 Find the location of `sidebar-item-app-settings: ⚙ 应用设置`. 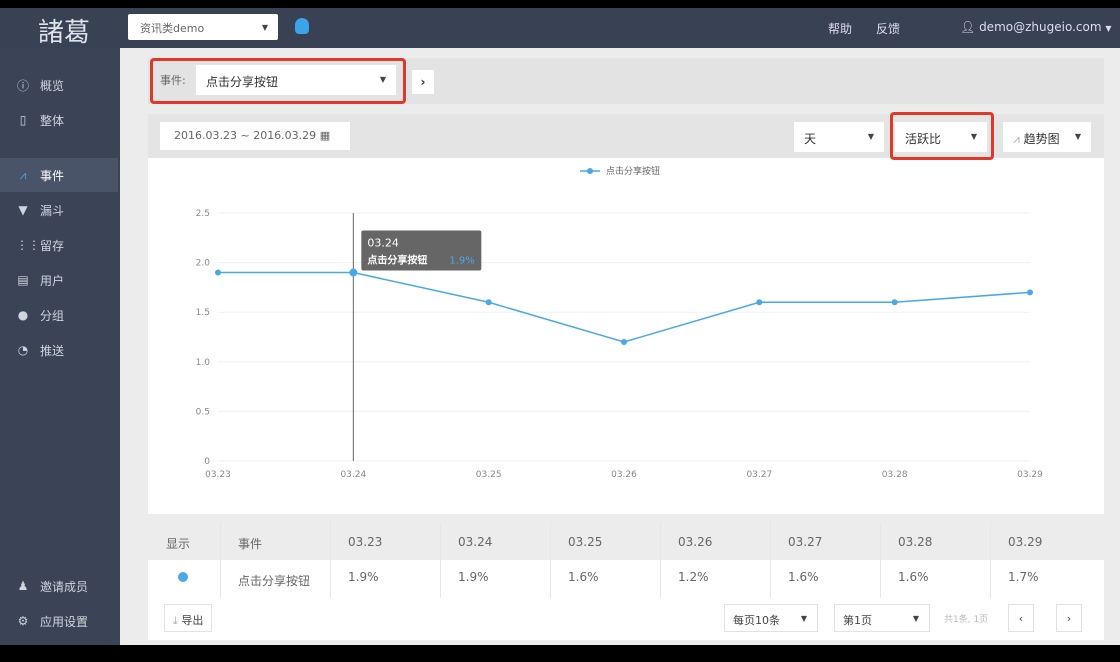

sidebar-item-app-settings: ⚙ 应用设置 is located at coordinates (59, 621).